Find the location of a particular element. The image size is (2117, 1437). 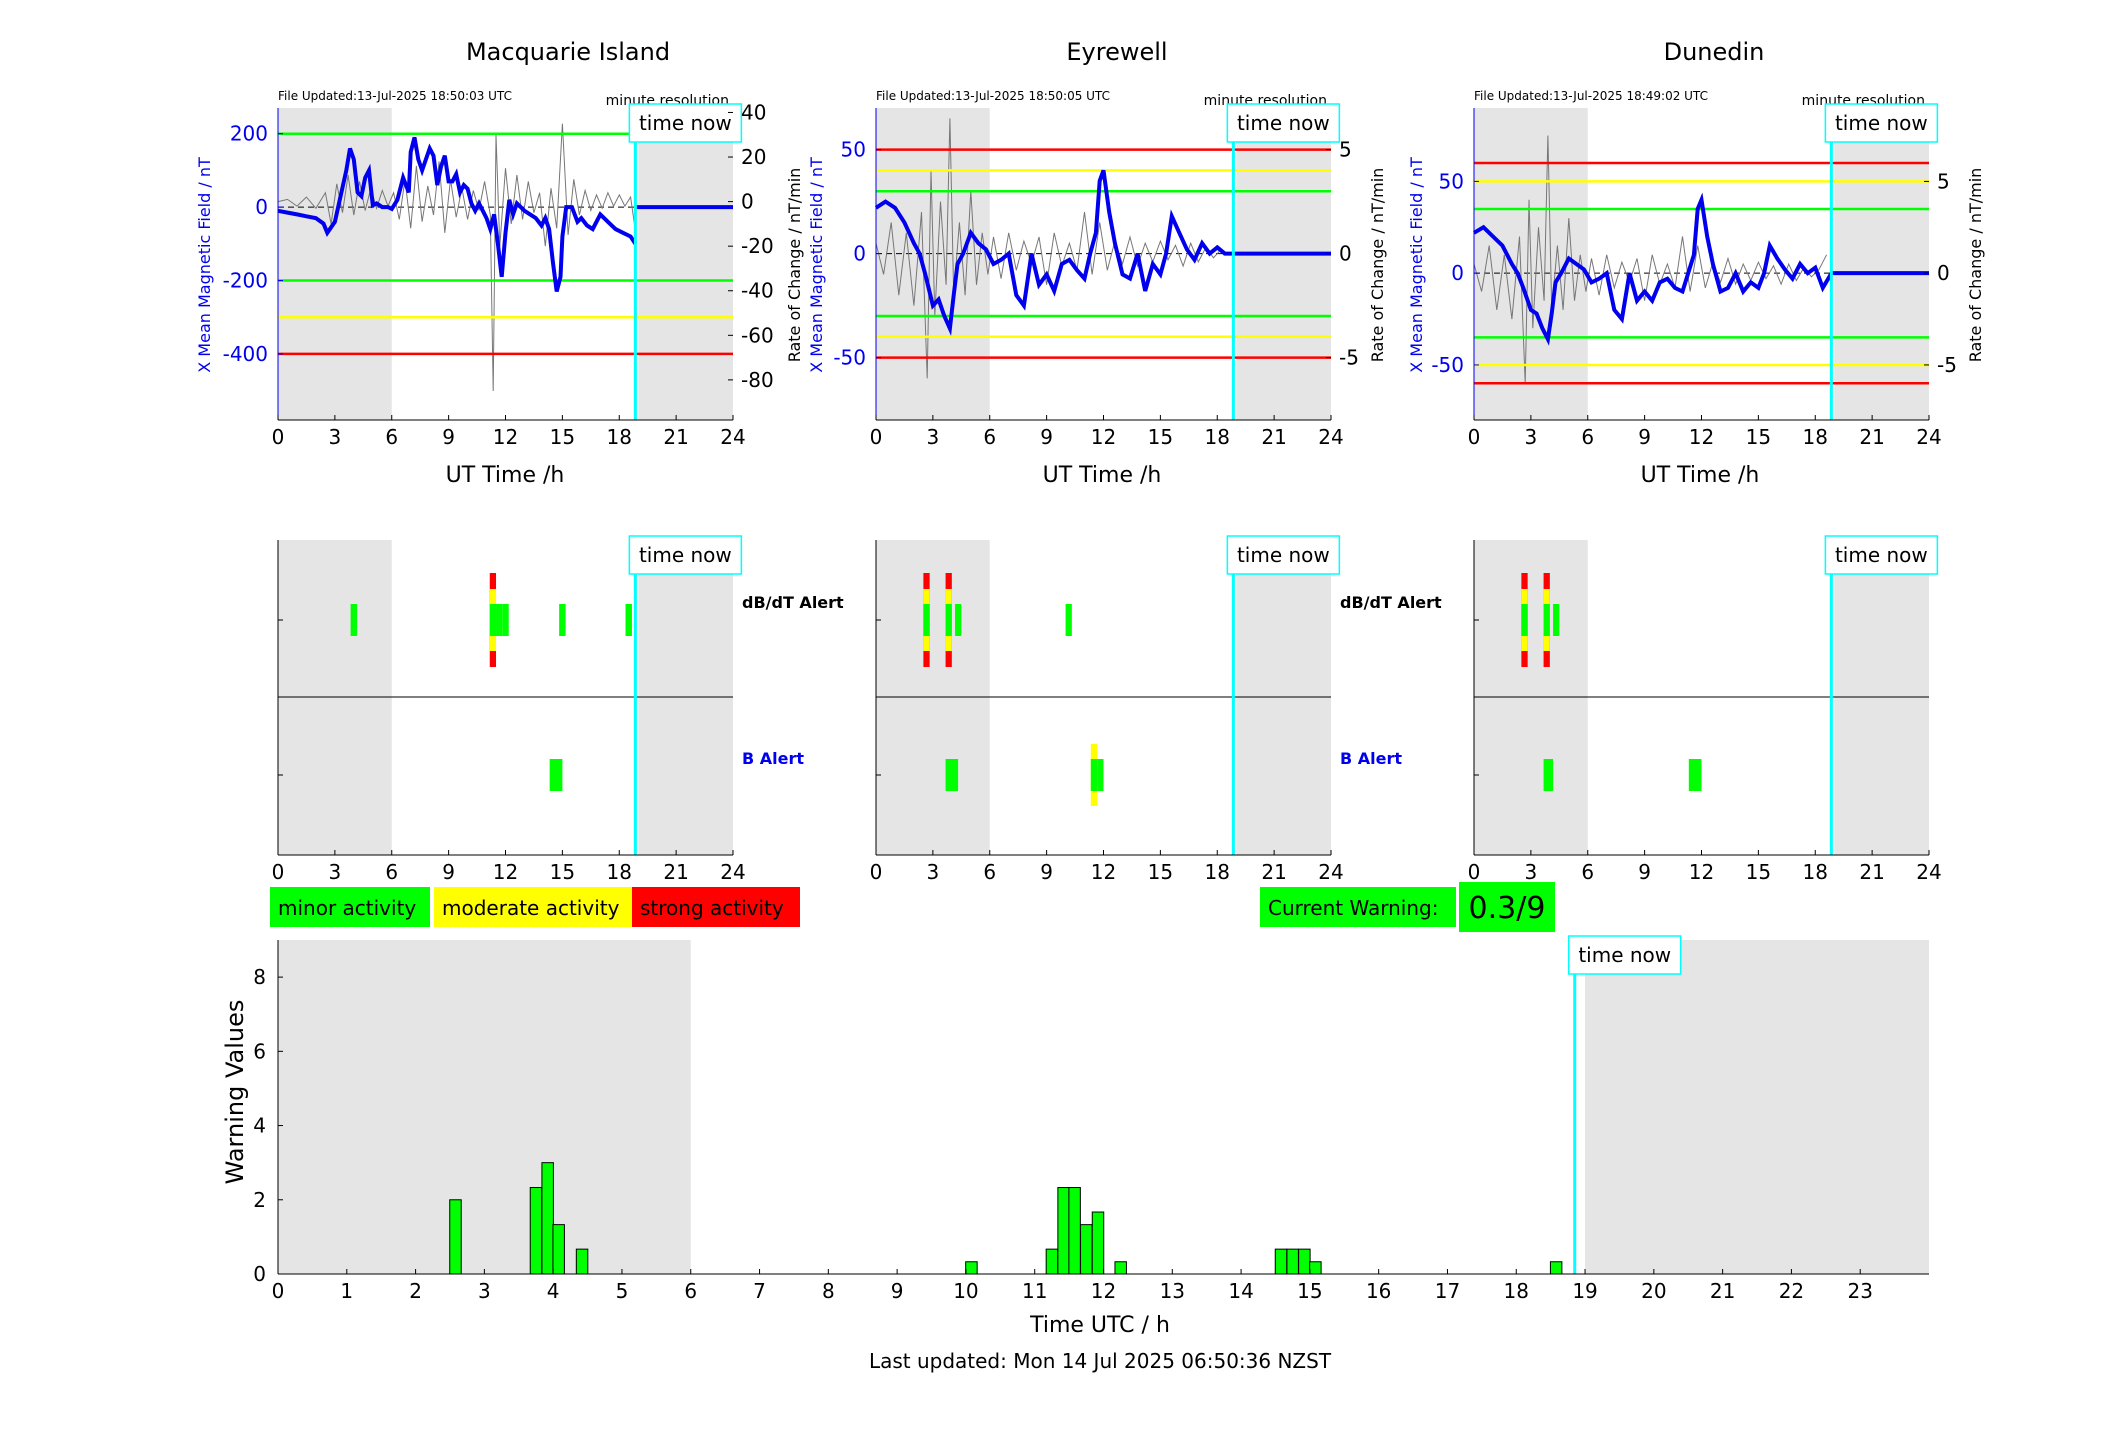

y-tick-label: 8 is located at coordinates (259, 977).